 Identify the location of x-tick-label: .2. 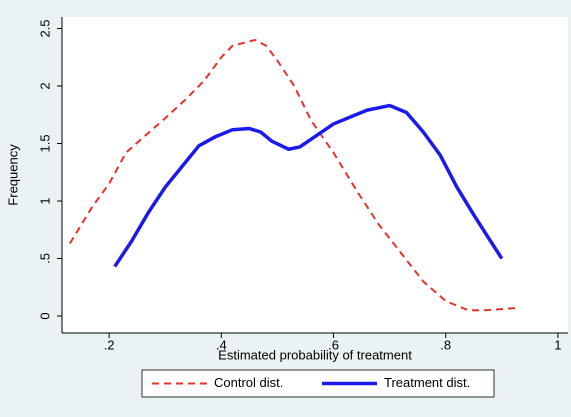
(109, 344).